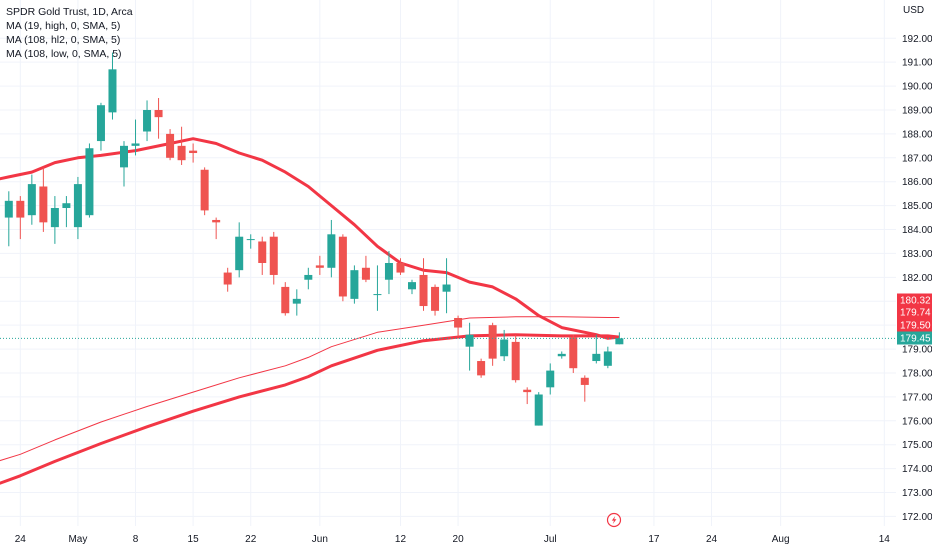  What do you see at coordinates (453, 539) in the screenshot?
I see `time-axis: 24 May 8 15 22 Jun 12 20 Jul 17 24 Aug 14` at bounding box center [453, 539].